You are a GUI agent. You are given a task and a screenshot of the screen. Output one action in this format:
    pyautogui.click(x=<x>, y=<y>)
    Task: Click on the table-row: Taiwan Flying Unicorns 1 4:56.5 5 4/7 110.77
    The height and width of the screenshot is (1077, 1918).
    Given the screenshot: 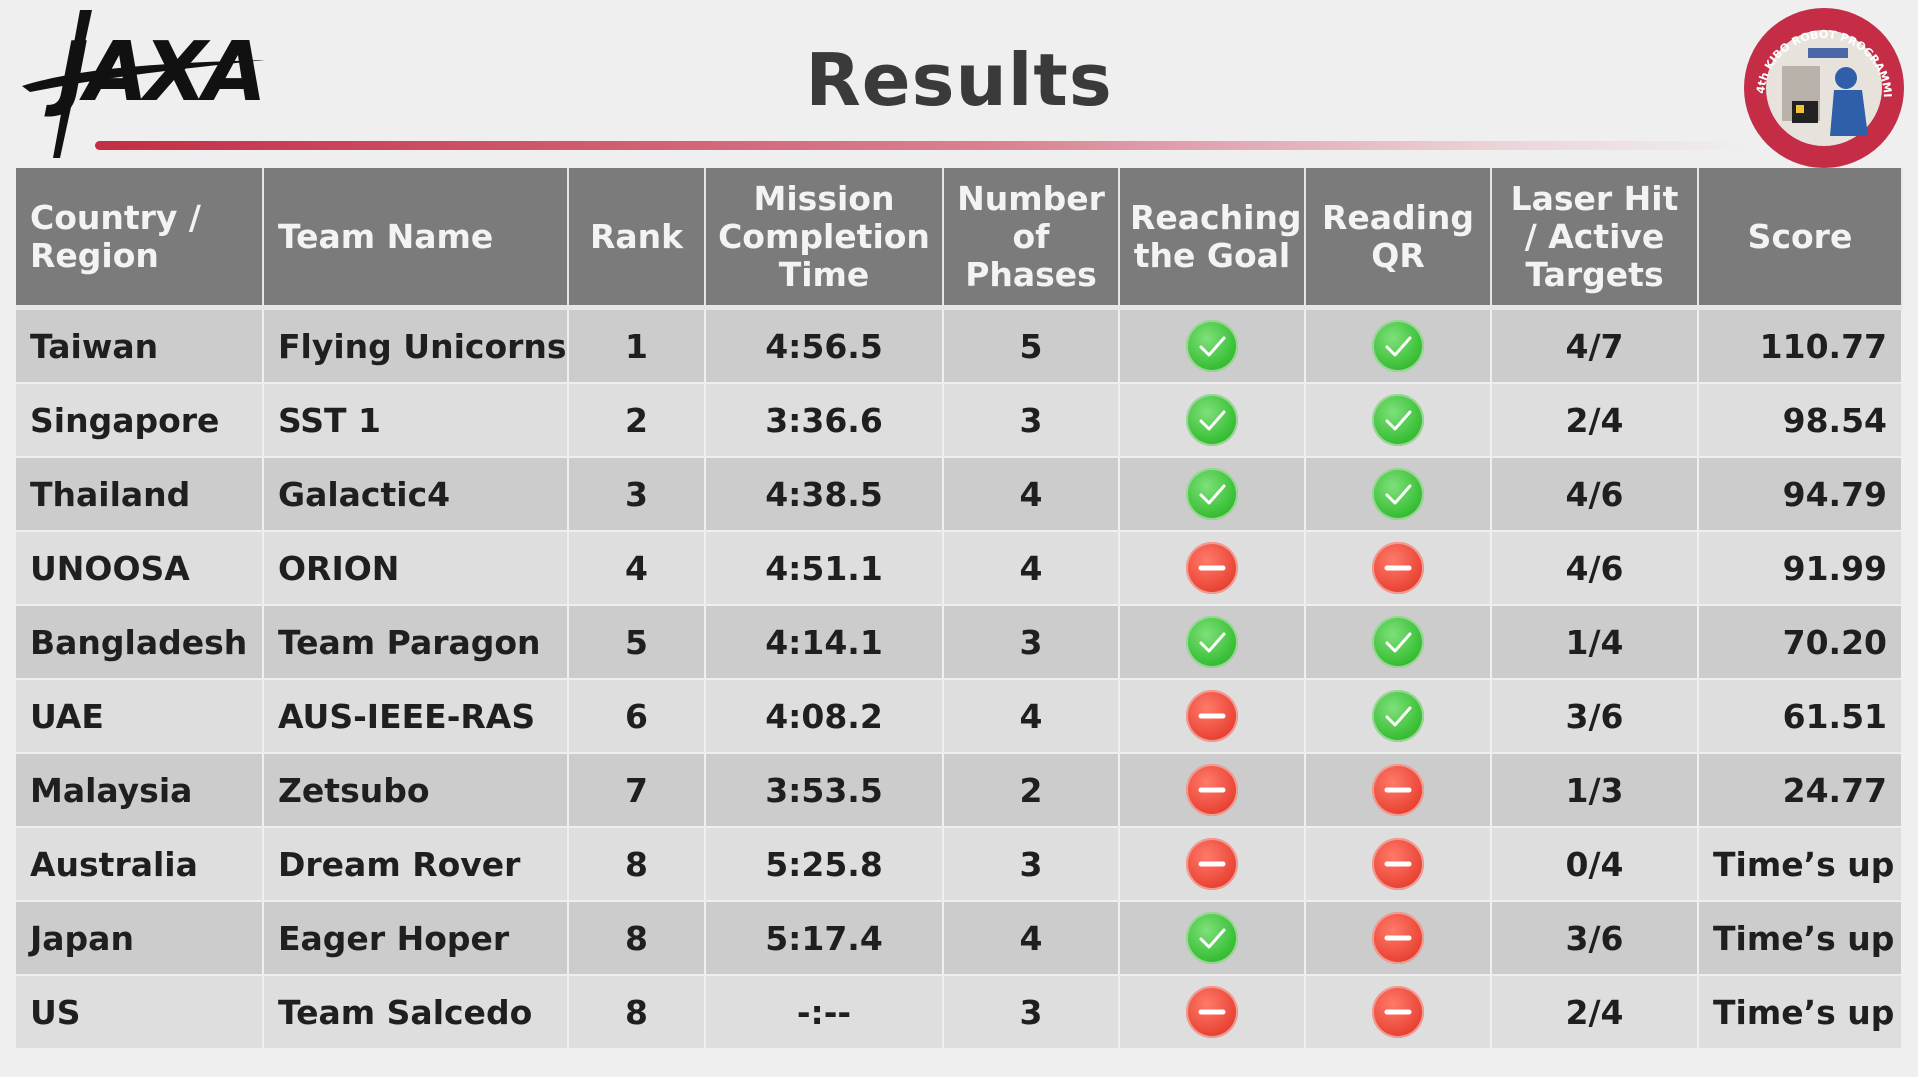 What is the action you would take?
    pyautogui.click(x=959, y=345)
    